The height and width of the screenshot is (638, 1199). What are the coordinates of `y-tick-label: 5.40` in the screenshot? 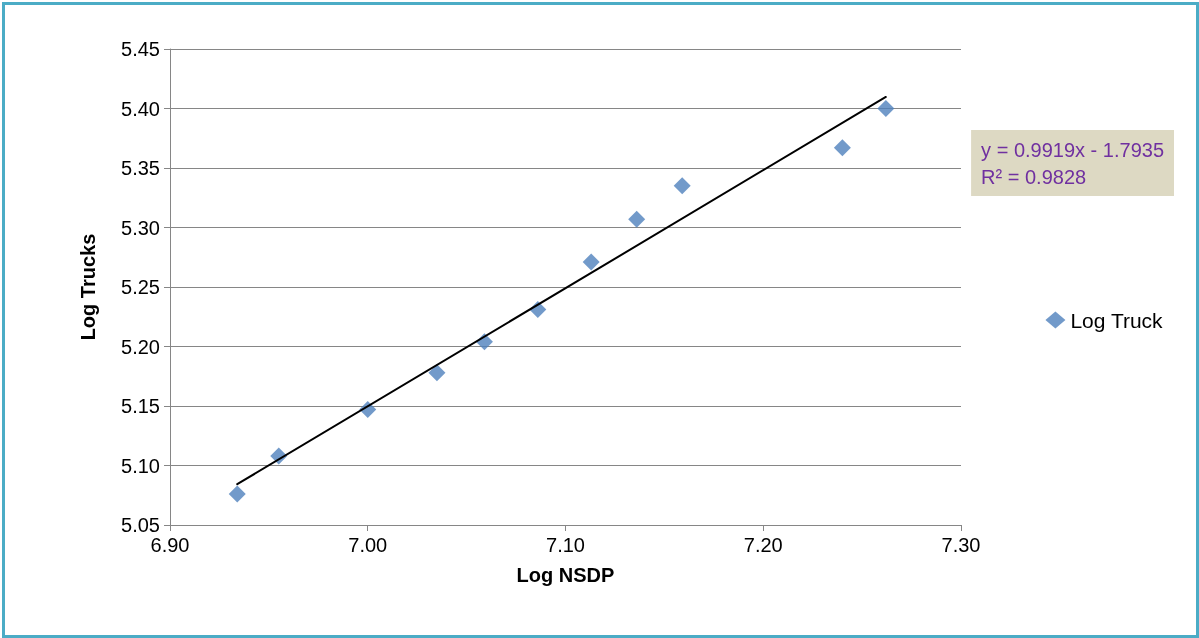 It's located at (140, 108).